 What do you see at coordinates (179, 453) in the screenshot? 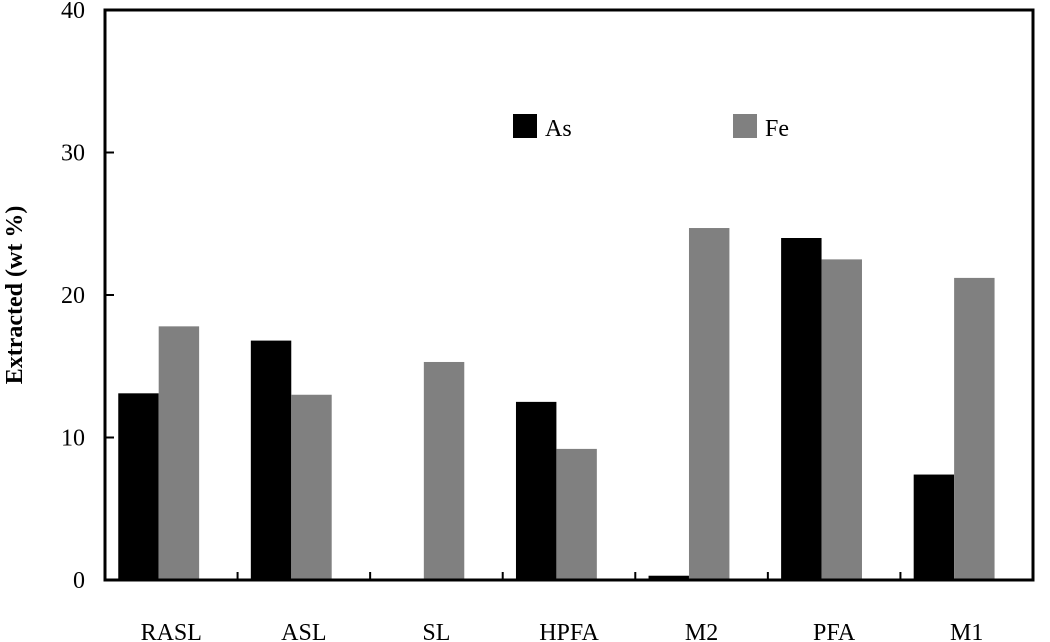
I see `bar-fe-rasl` at bounding box center [179, 453].